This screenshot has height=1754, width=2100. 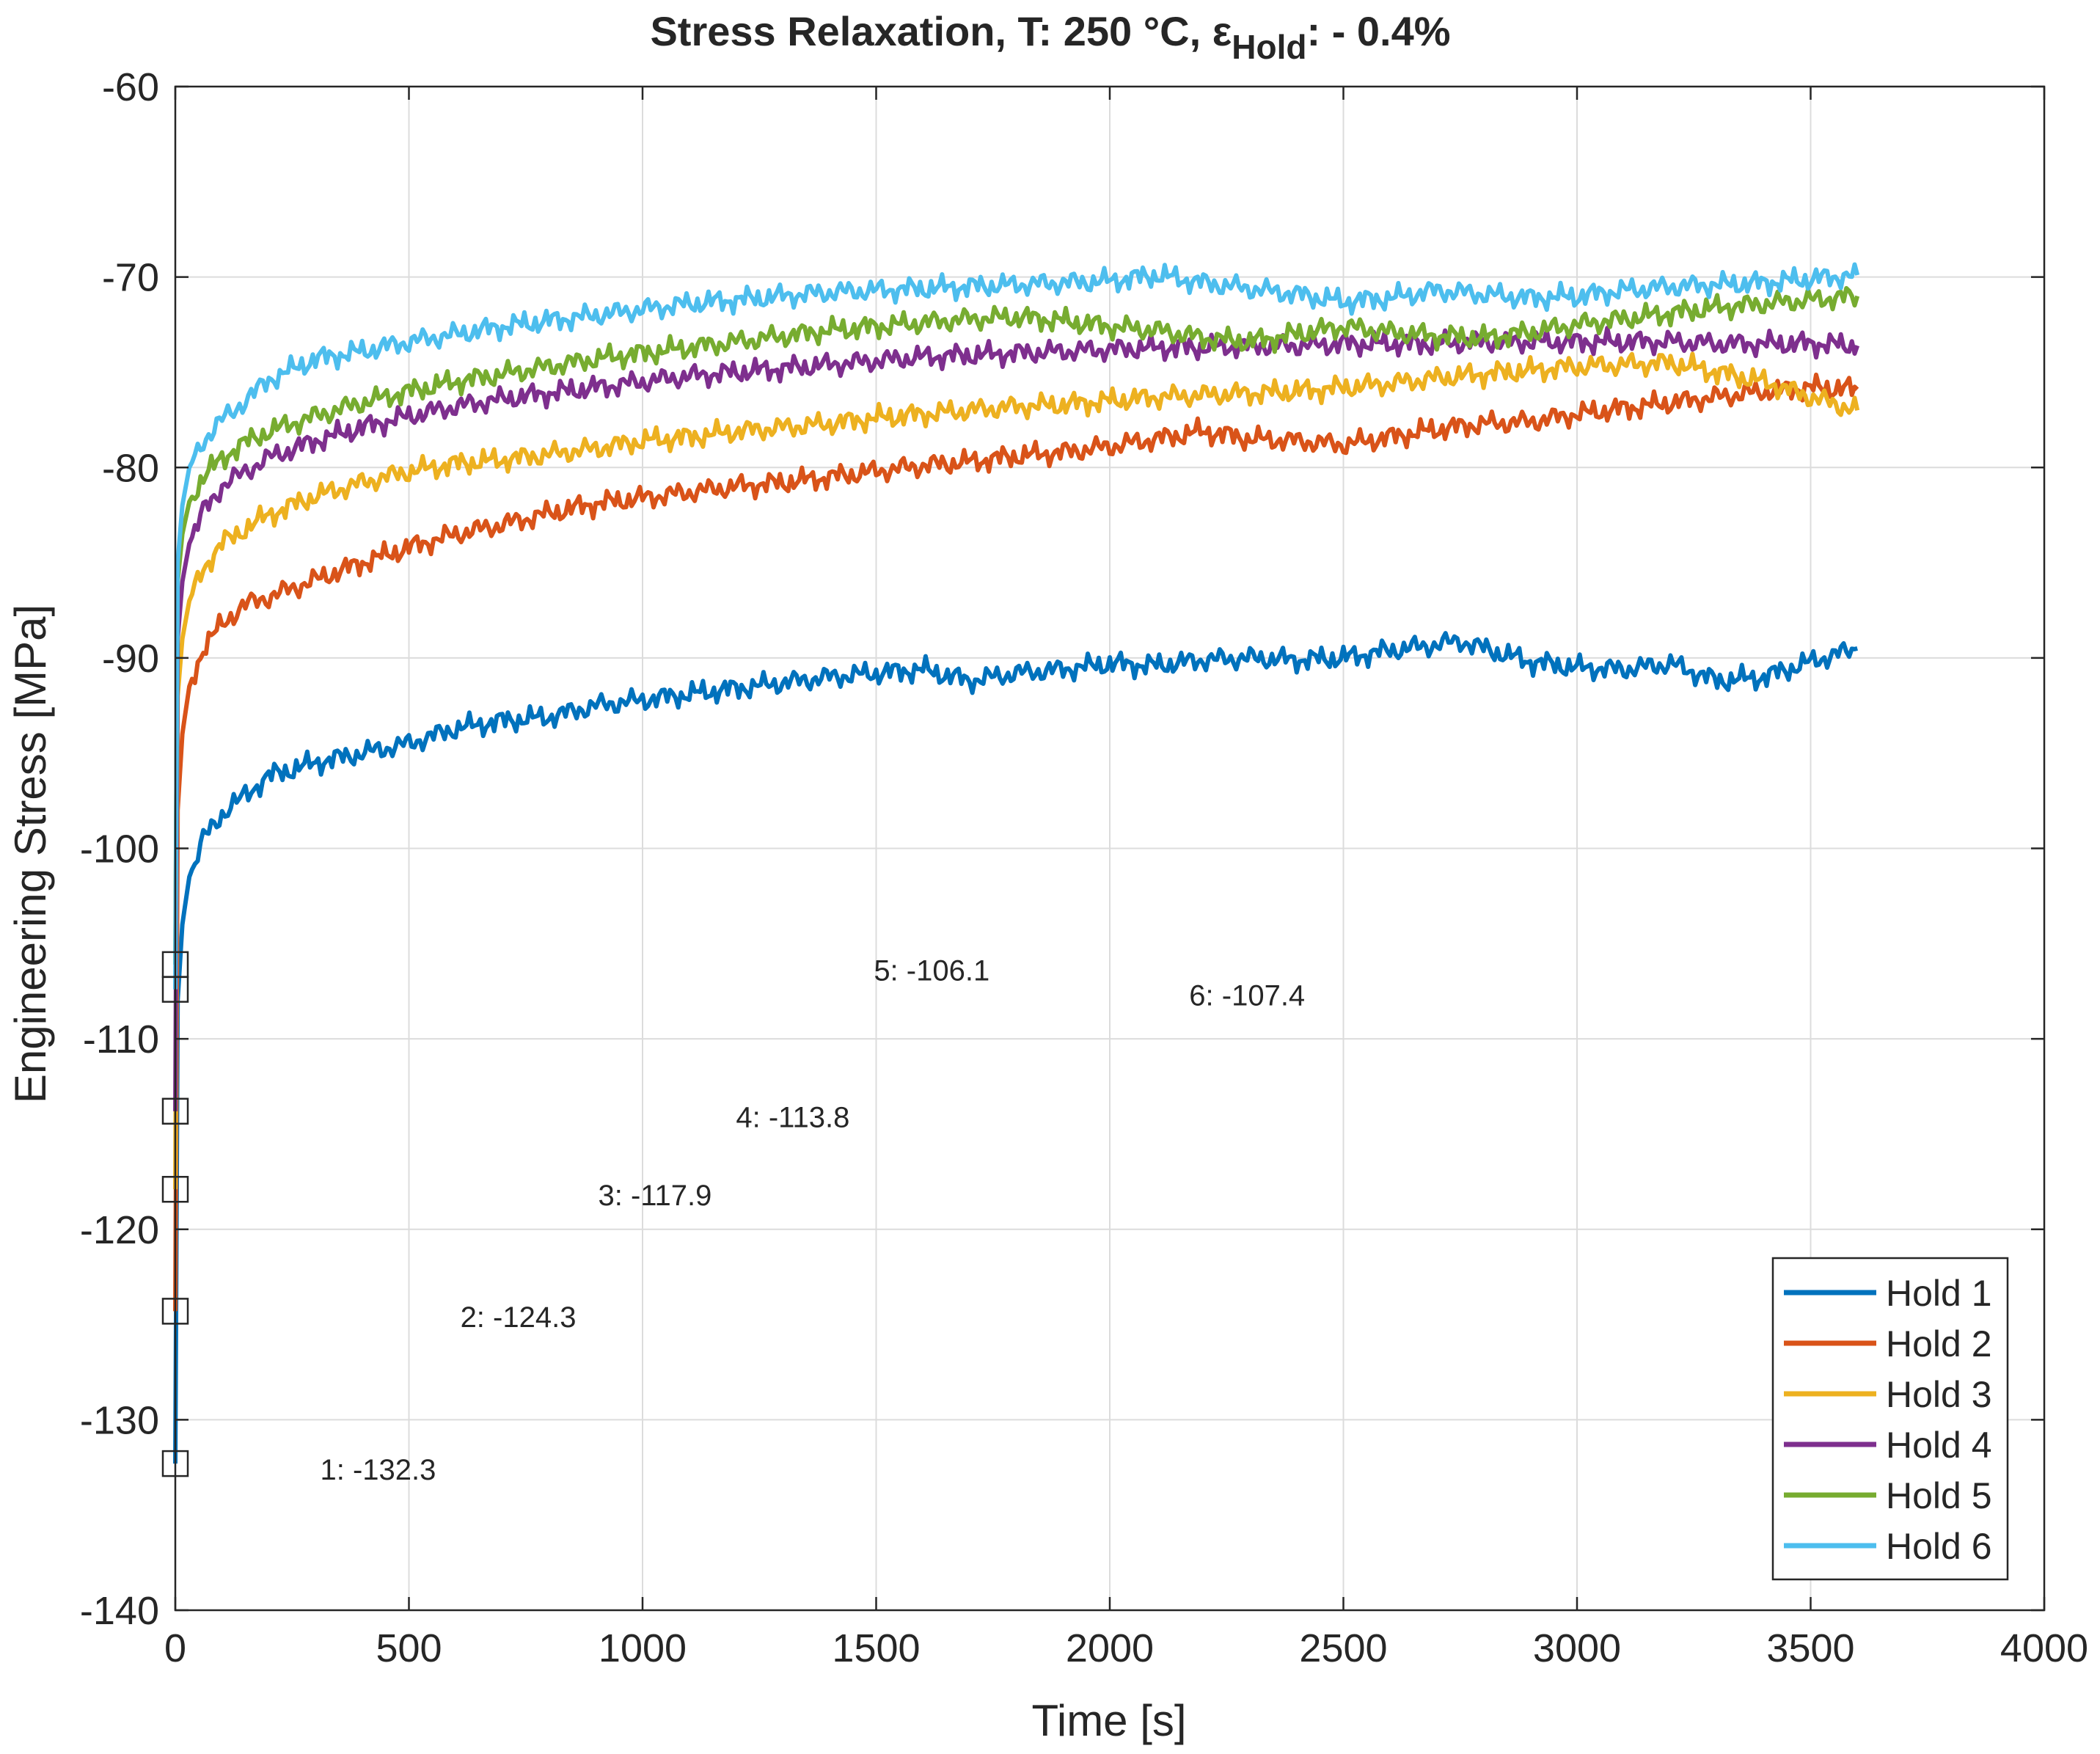 I want to click on x-tick-label: 2000, so click(x=1110, y=1648).